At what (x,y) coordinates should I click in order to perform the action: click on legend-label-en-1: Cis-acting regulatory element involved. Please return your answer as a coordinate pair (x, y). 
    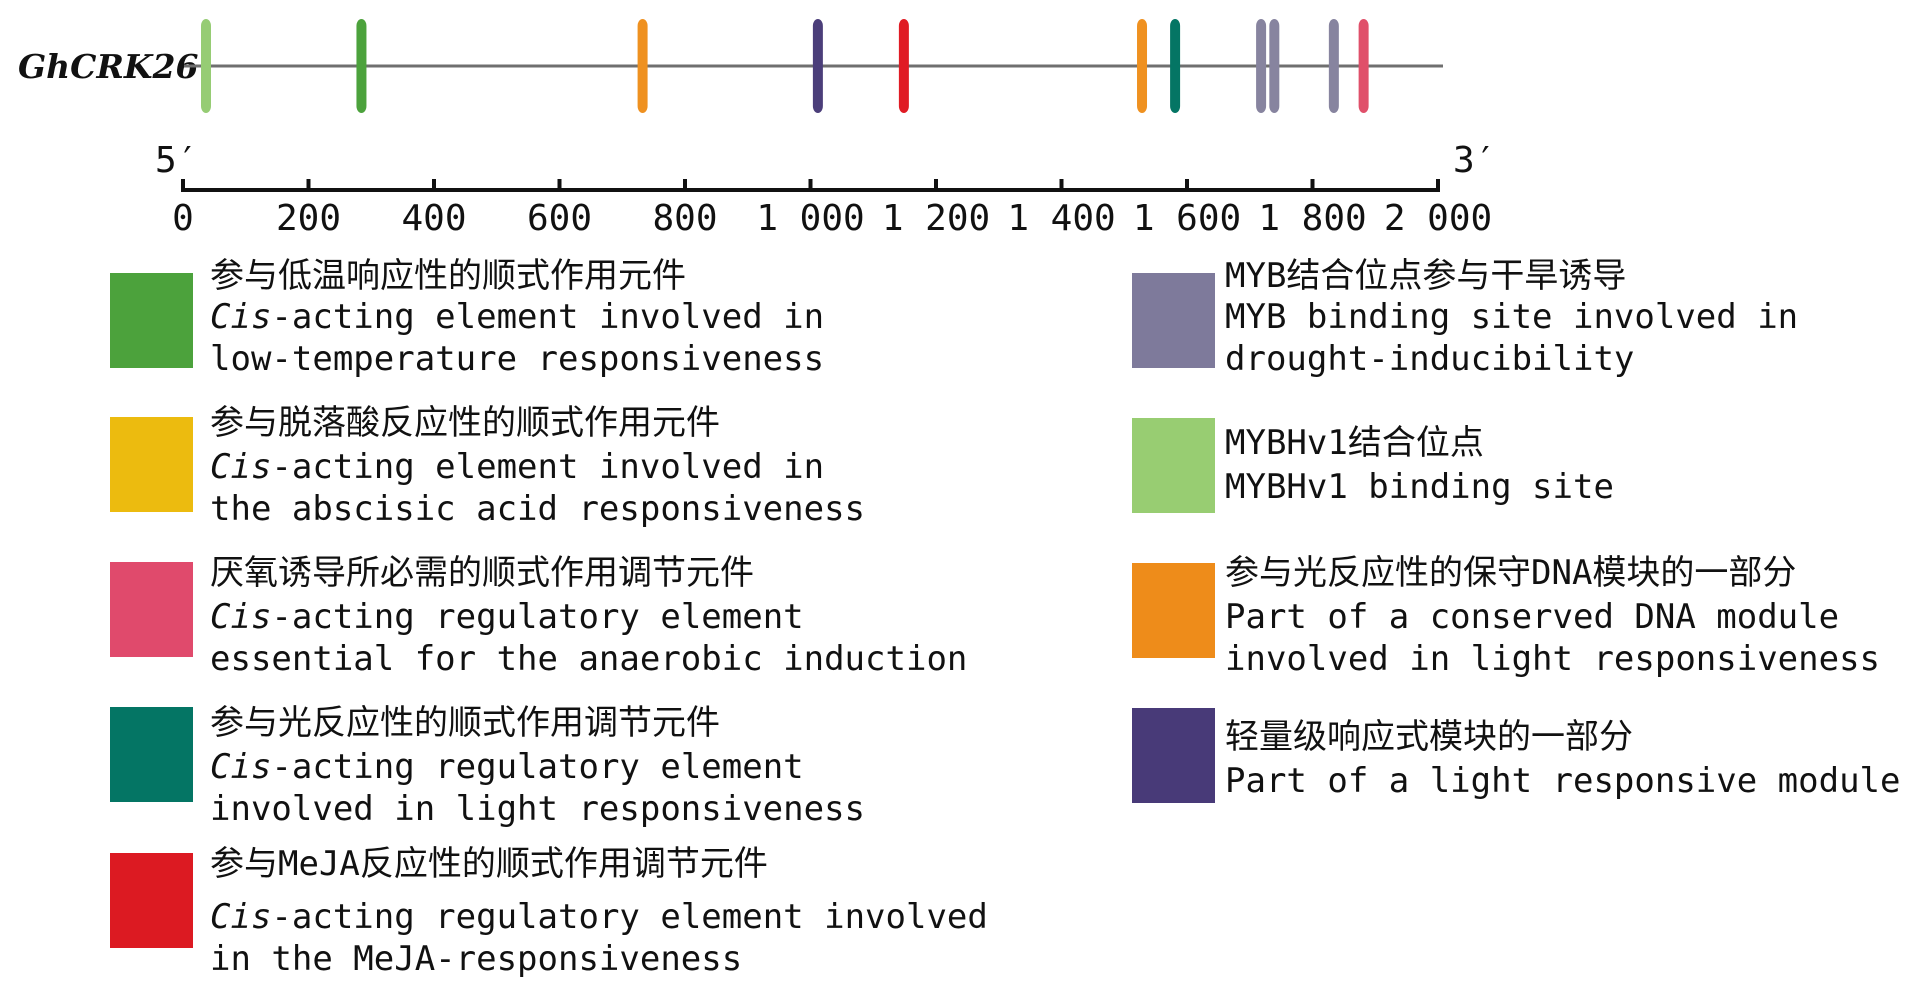
    Looking at the image, I should click on (599, 917).